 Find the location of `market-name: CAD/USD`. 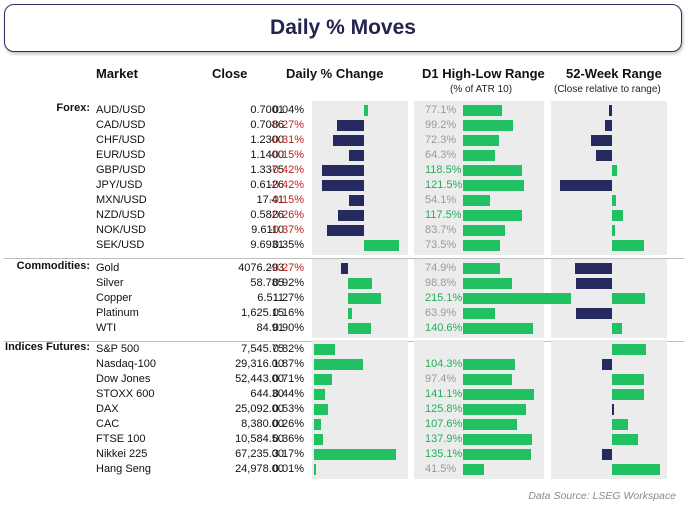

market-name: CAD/USD is located at coordinates (121, 125).